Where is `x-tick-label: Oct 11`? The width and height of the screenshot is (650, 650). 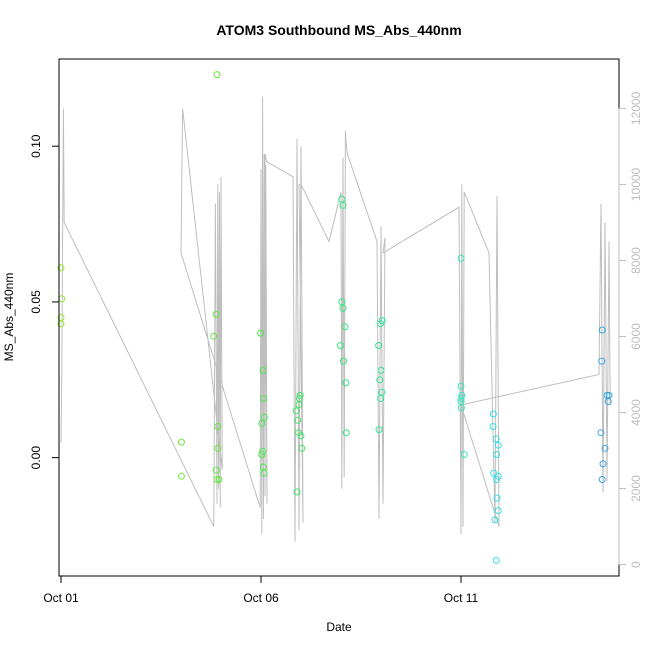
x-tick-label: Oct 11 is located at coordinates (461, 598).